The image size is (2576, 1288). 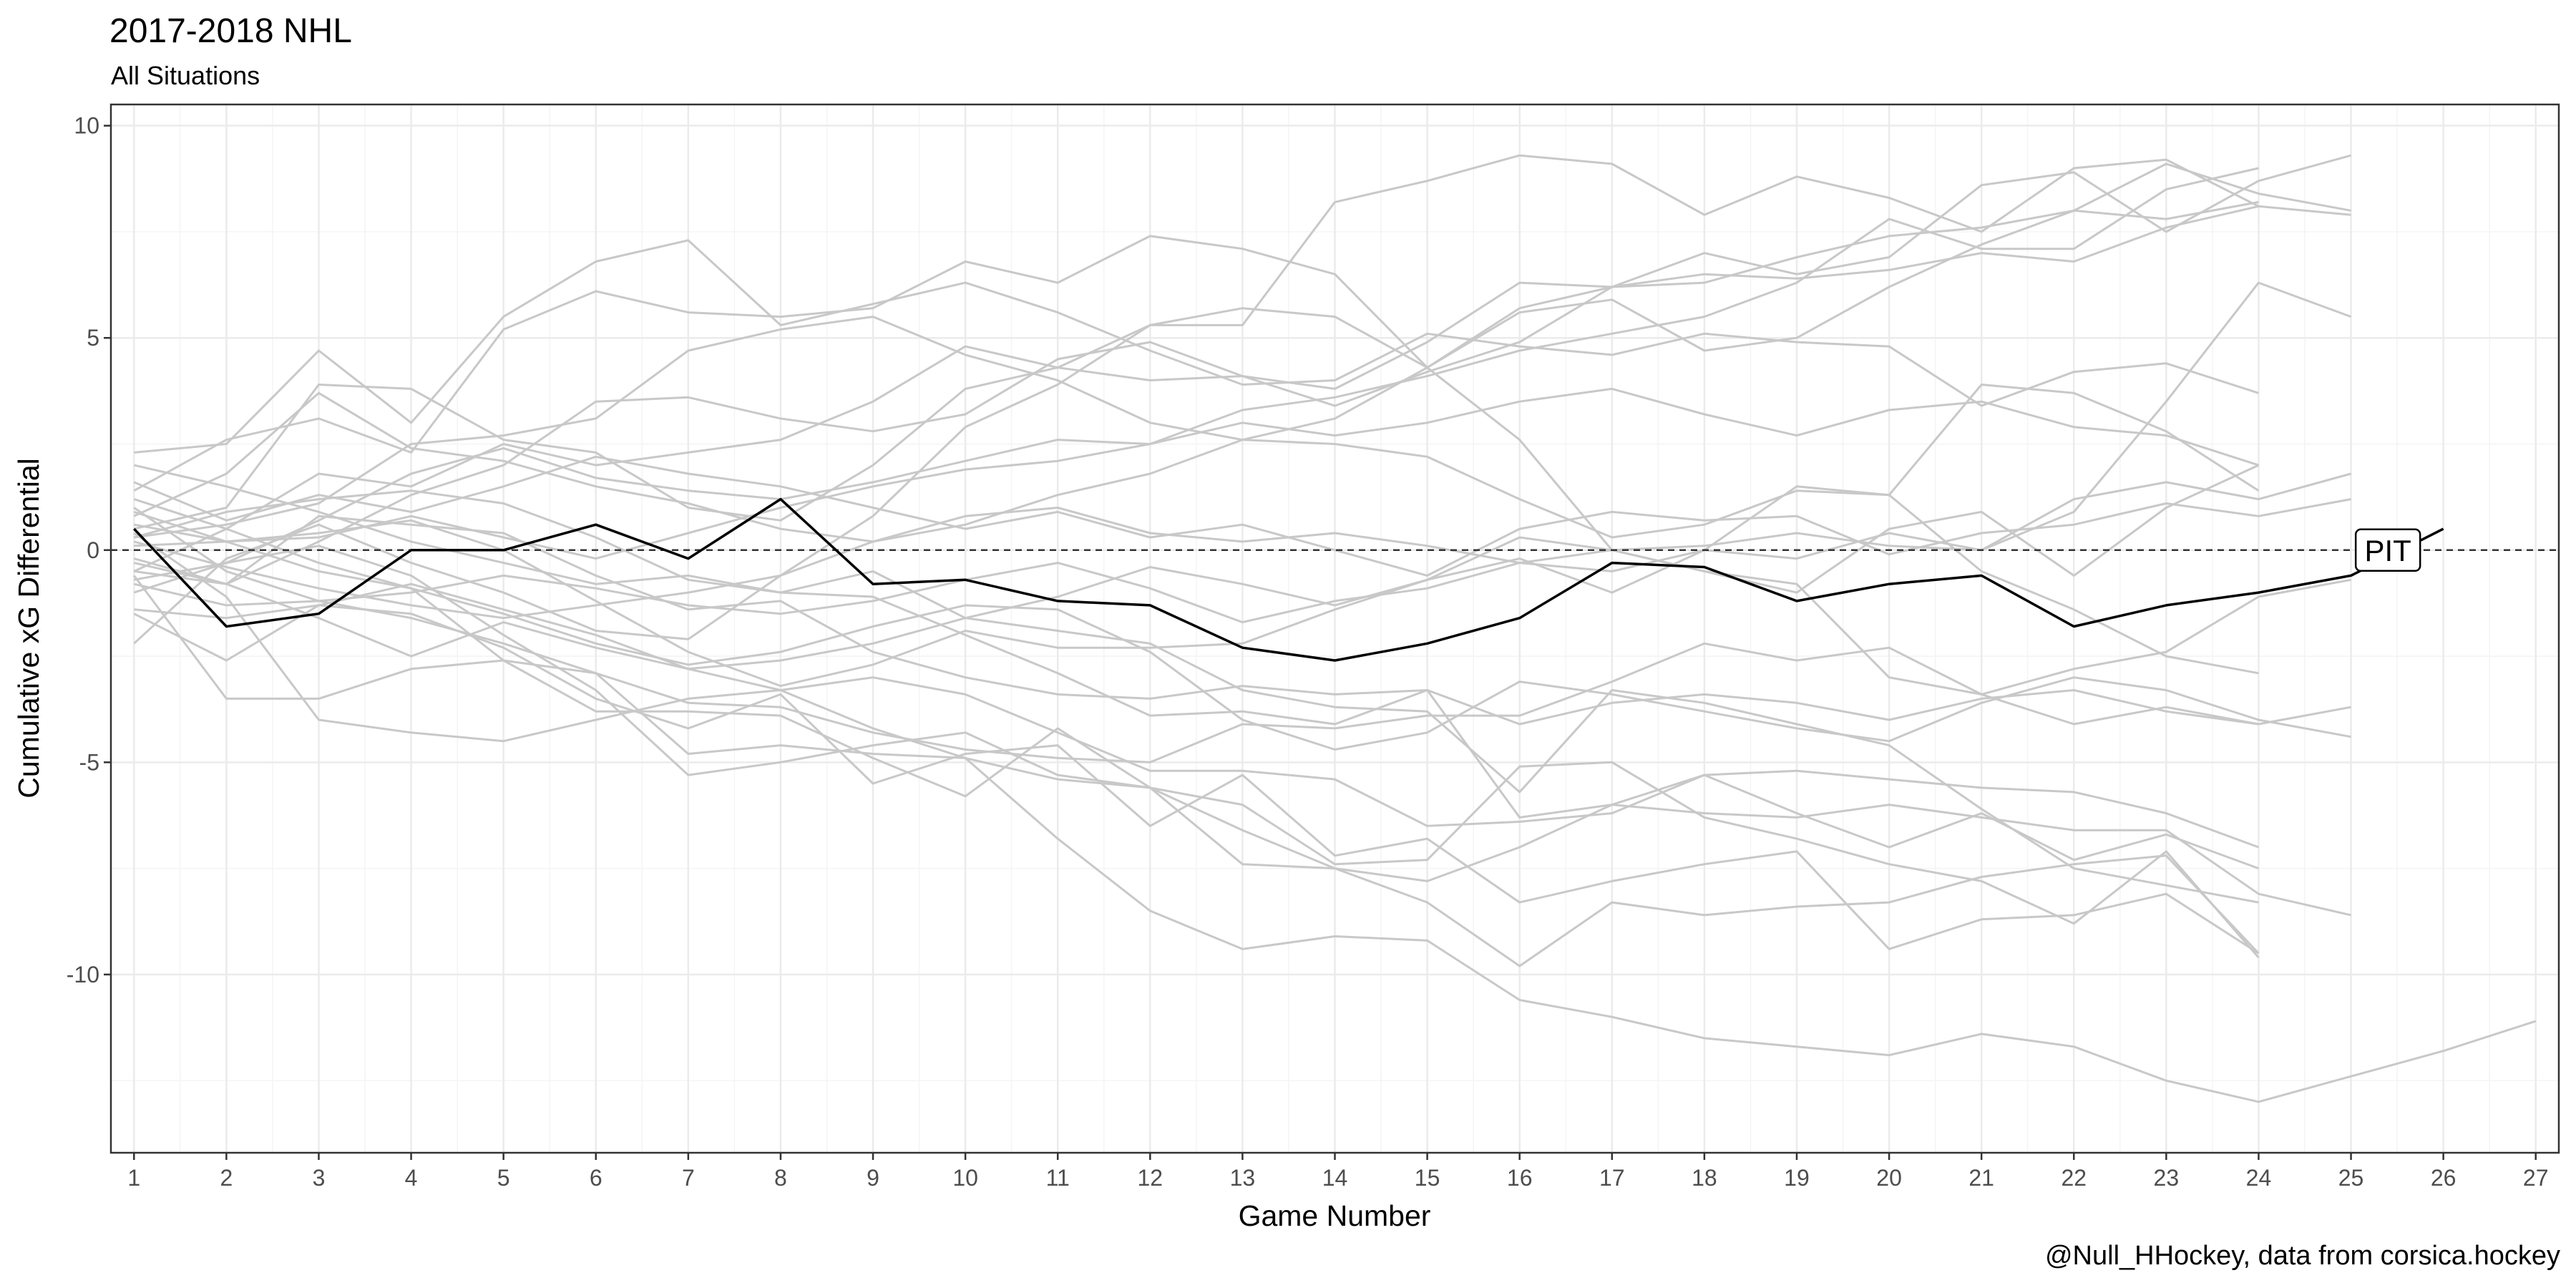 What do you see at coordinates (596, 1178) in the screenshot?
I see `x-tick-label: 6` at bounding box center [596, 1178].